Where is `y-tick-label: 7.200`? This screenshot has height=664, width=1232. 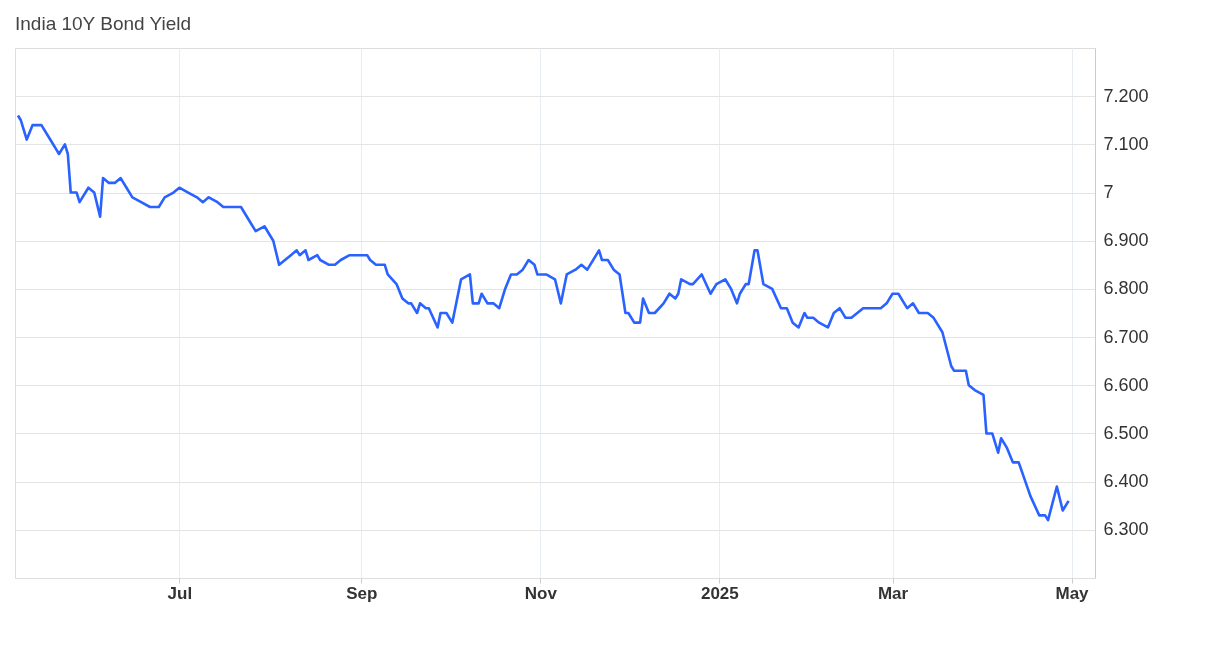
y-tick-label: 7.200 is located at coordinates (1126, 95).